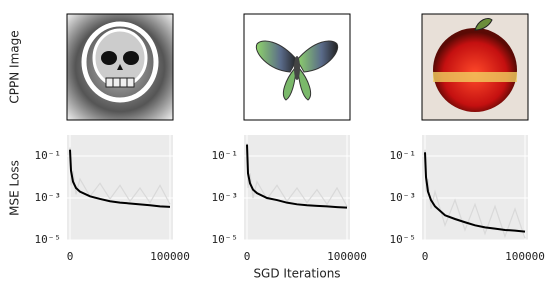 This screenshot has width=555, height=292. Describe the element at coordinates (15, 66) in the screenshot. I see `row-label: CPPN Image` at that location.